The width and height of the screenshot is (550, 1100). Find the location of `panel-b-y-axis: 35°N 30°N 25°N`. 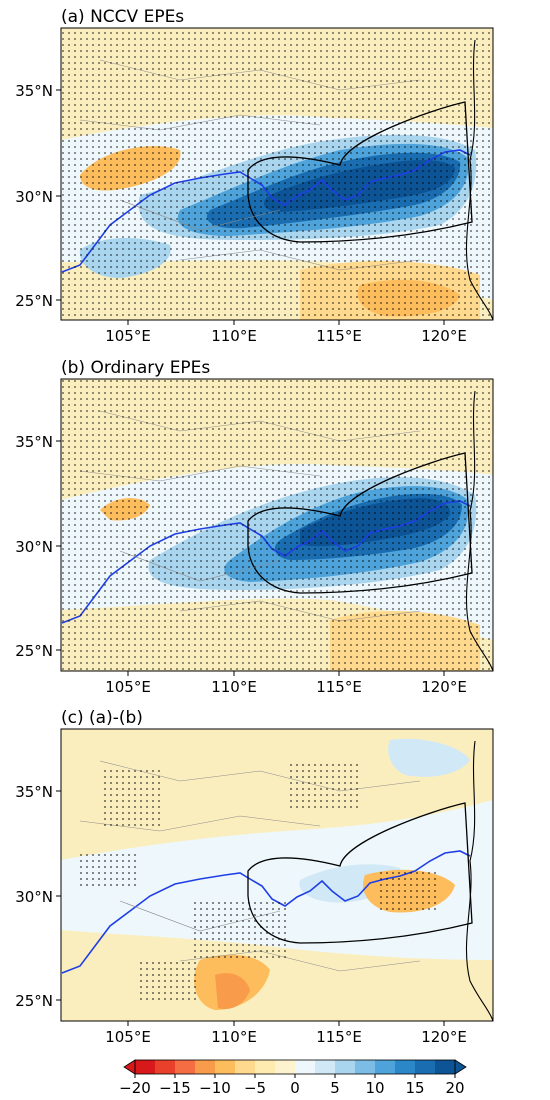

panel-b-y-axis: 35°N 30°N 25°N is located at coordinates (38, 546).